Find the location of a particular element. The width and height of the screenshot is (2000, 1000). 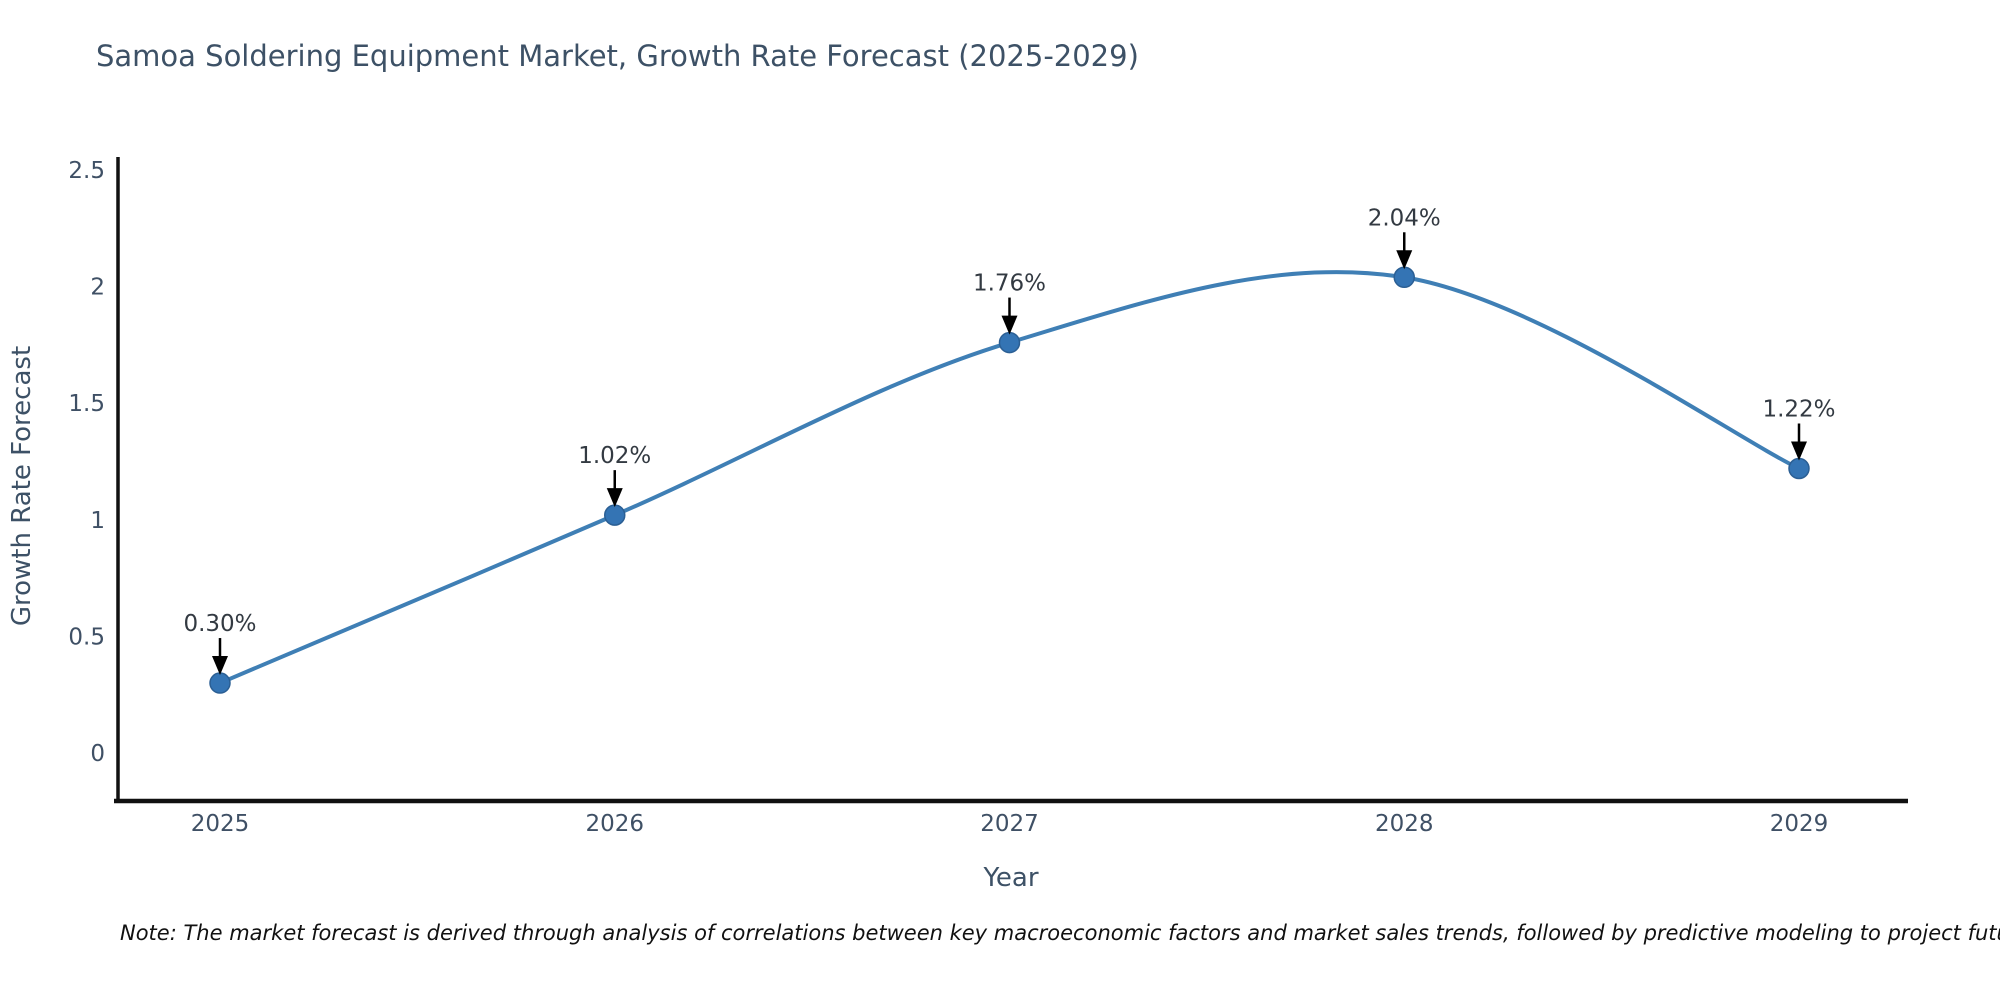

x-tick-label: 2028 is located at coordinates (1404, 824).